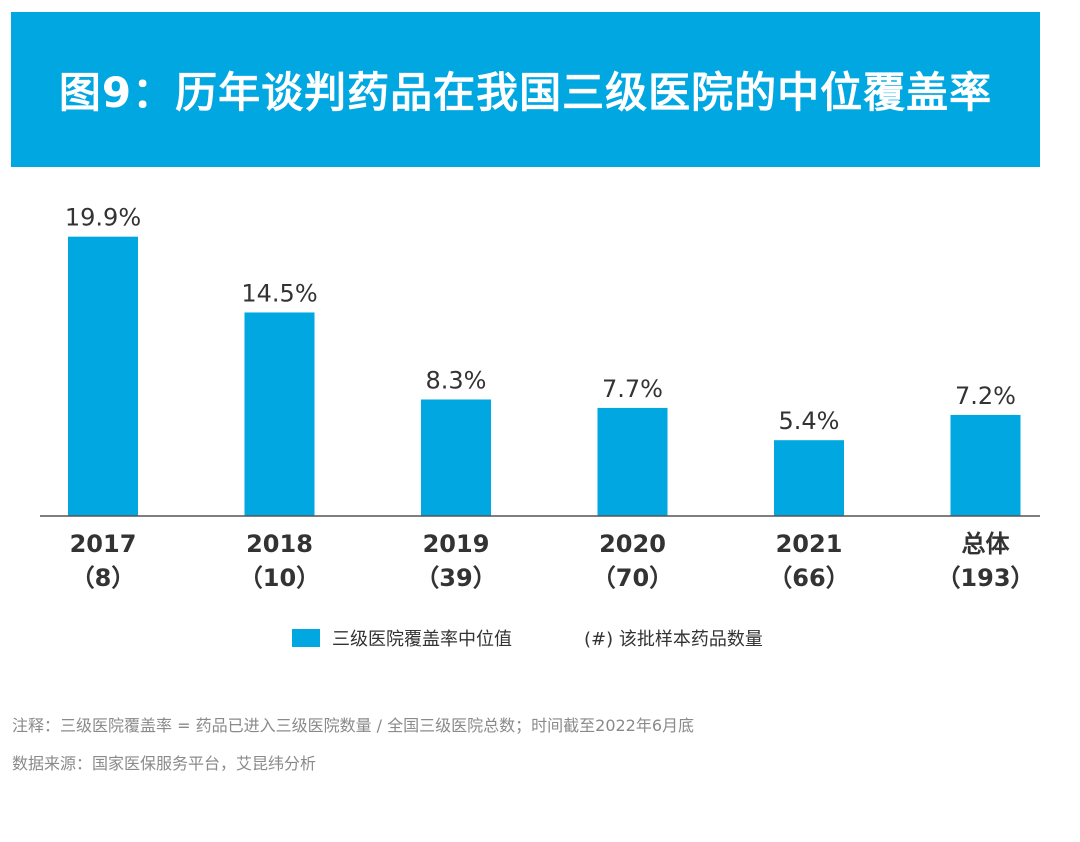  Describe the element at coordinates (527, 638) in the screenshot. I see `legend: 三级医院覆盖率中位值 (#) 该批样本药品数量` at that location.